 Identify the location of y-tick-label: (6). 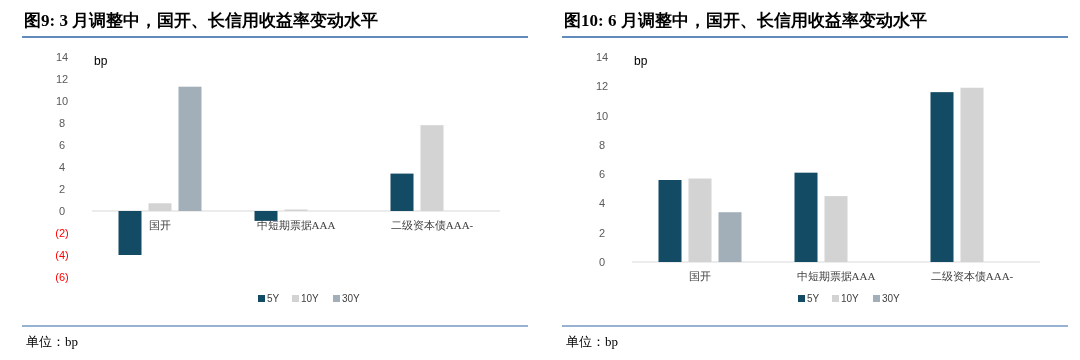
(62, 277).